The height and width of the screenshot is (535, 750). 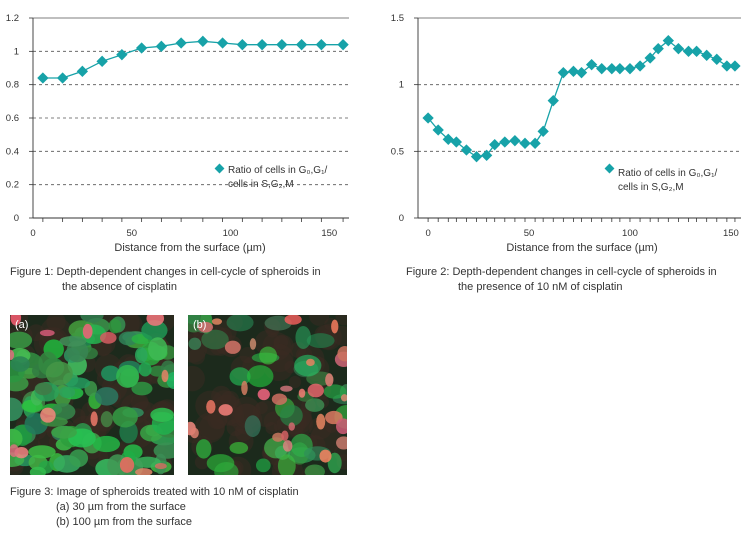 I want to click on spheroid-image-b: (b), so click(x=267, y=395).